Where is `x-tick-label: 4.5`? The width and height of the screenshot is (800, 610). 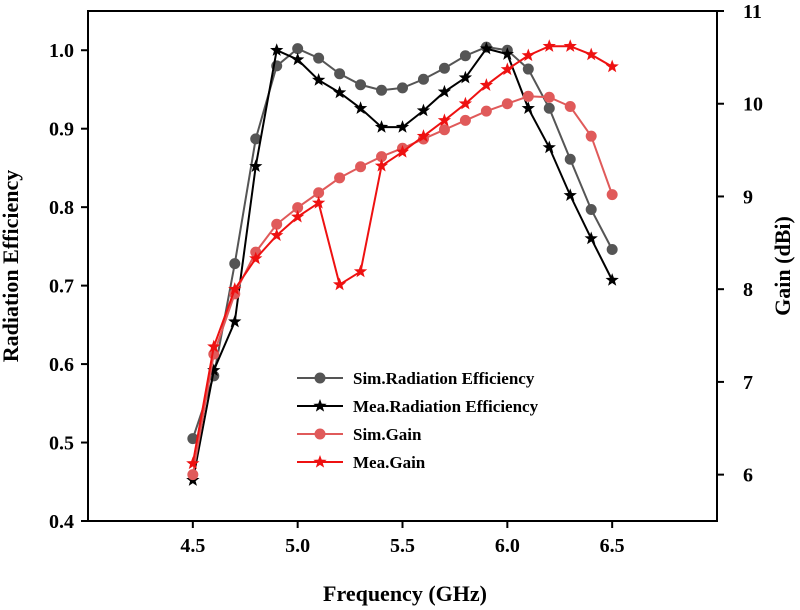
x-tick-label: 4.5 is located at coordinates (192, 546).